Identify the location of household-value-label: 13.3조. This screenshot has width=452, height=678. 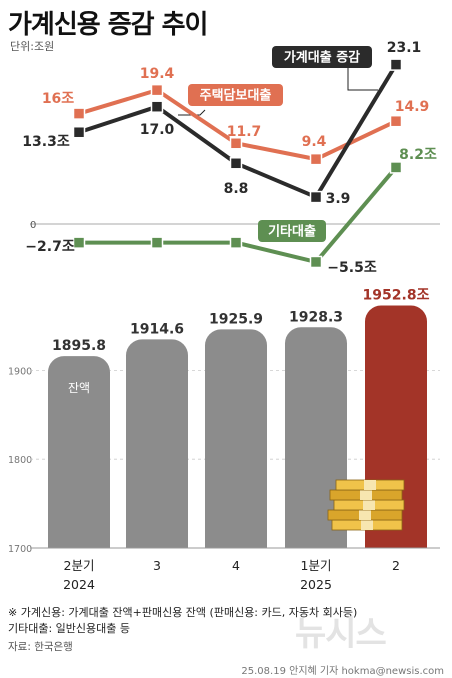
(46, 142).